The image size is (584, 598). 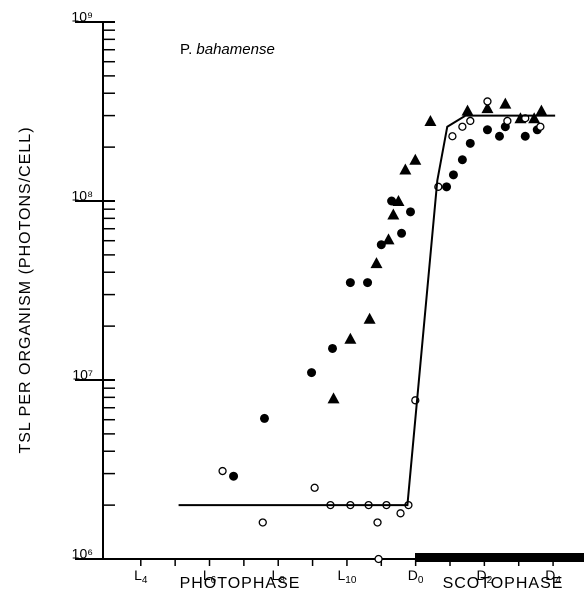 I want to click on x-tick-label: D2, so click(x=485, y=576).